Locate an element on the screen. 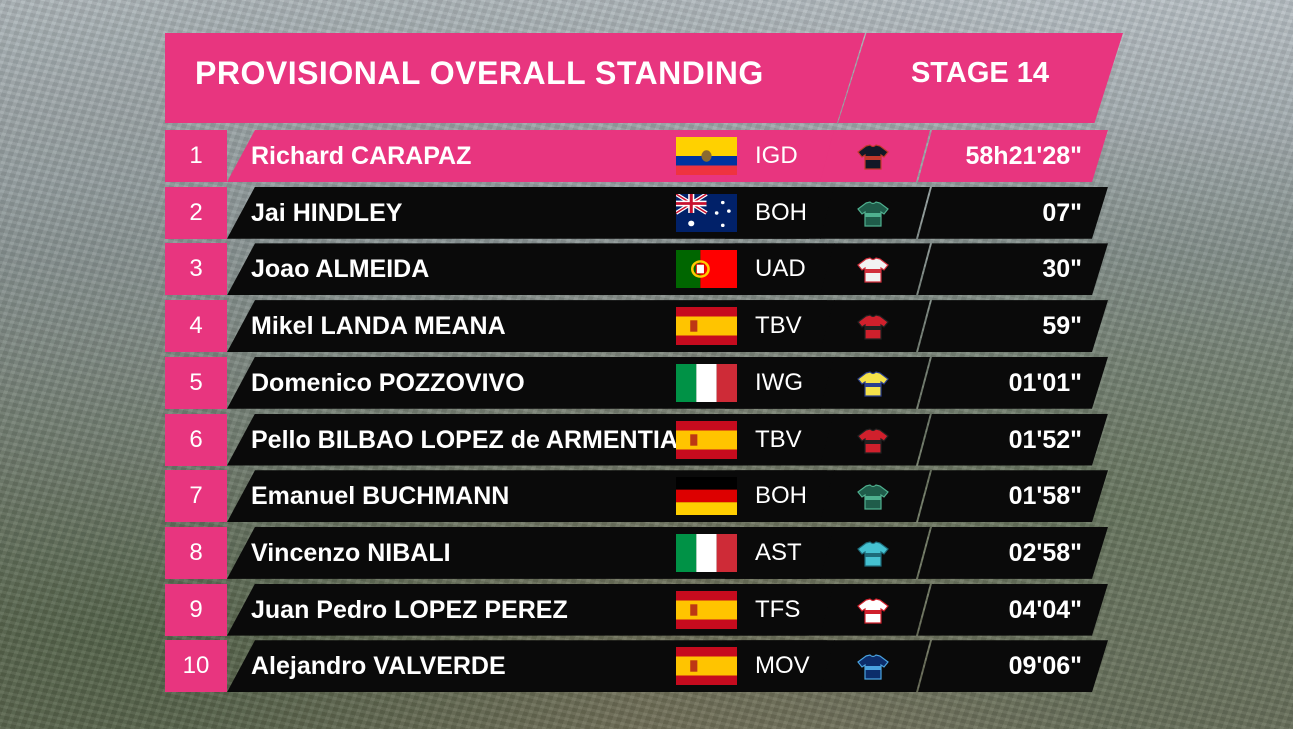  rider-rank: 7 is located at coordinates (196, 496).